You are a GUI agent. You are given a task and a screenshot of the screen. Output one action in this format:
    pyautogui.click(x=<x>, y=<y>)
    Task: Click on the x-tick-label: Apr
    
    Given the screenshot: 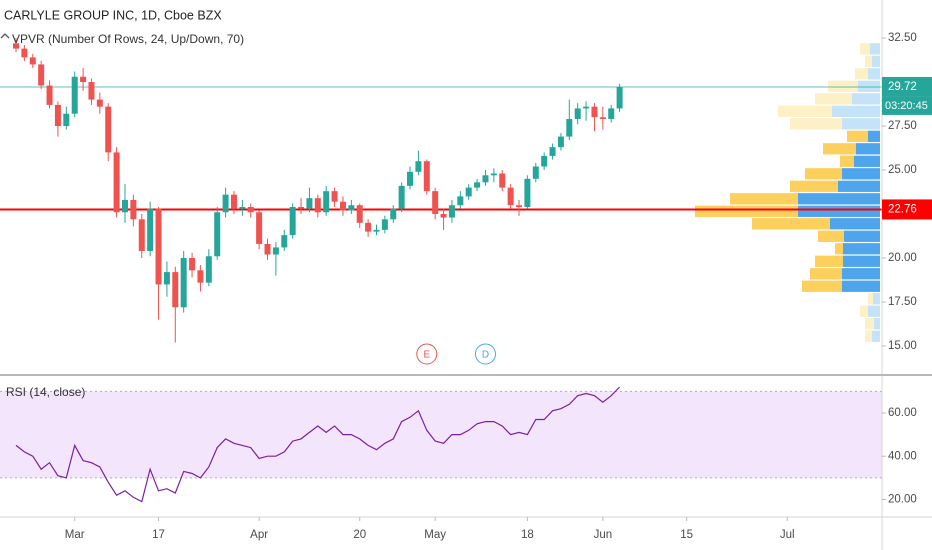 What is the action you would take?
    pyautogui.click(x=259, y=535)
    